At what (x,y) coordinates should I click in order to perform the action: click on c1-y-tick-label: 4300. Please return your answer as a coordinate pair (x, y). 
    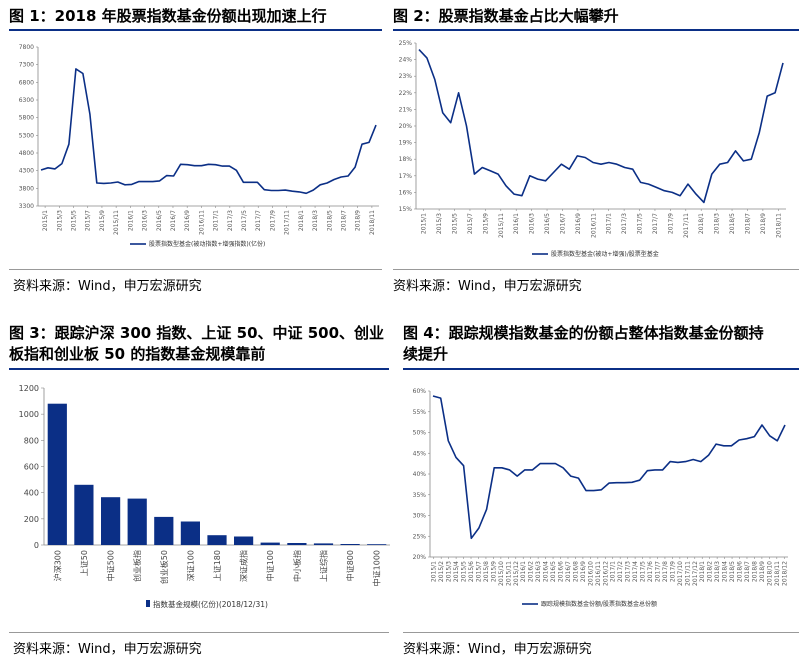
    Looking at the image, I should click on (26, 171).